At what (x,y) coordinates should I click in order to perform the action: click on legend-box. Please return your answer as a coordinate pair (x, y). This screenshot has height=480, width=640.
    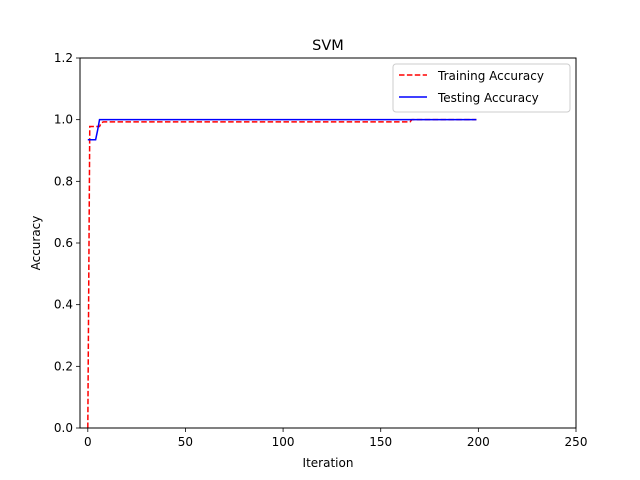
    Looking at the image, I should click on (481, 88).